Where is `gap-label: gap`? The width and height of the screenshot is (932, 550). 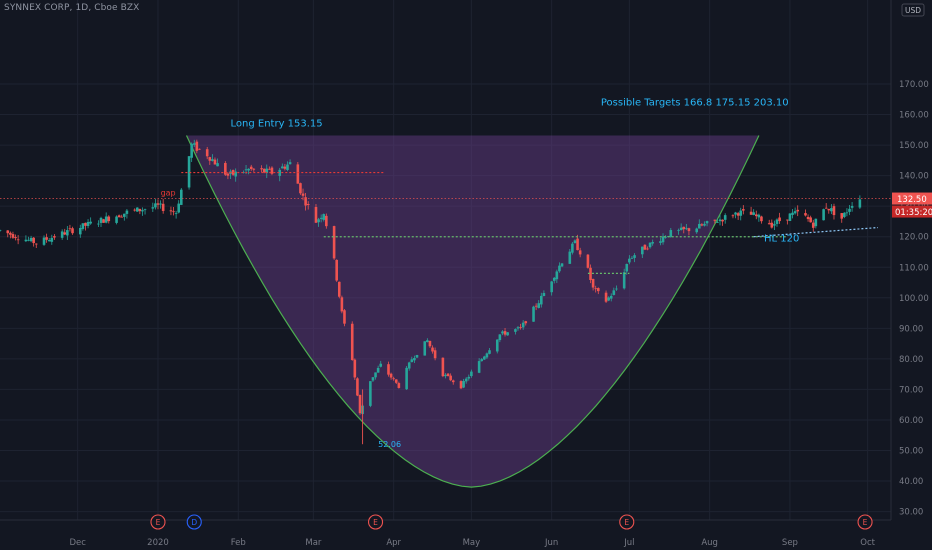
gap-label: gap is located at coordinates (168, 193).